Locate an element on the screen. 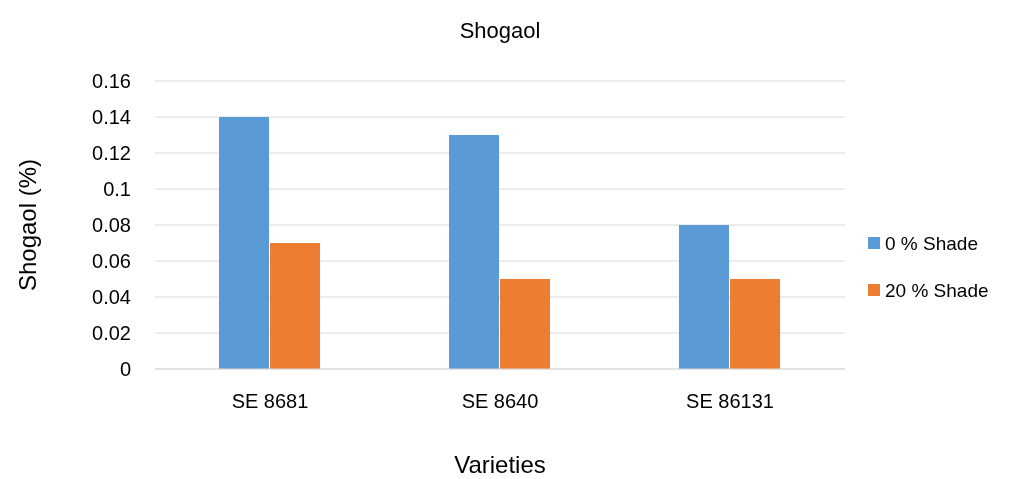 The image size is (1015, 479). x-axis-title: Varieties is located at coordinates (500, 464).